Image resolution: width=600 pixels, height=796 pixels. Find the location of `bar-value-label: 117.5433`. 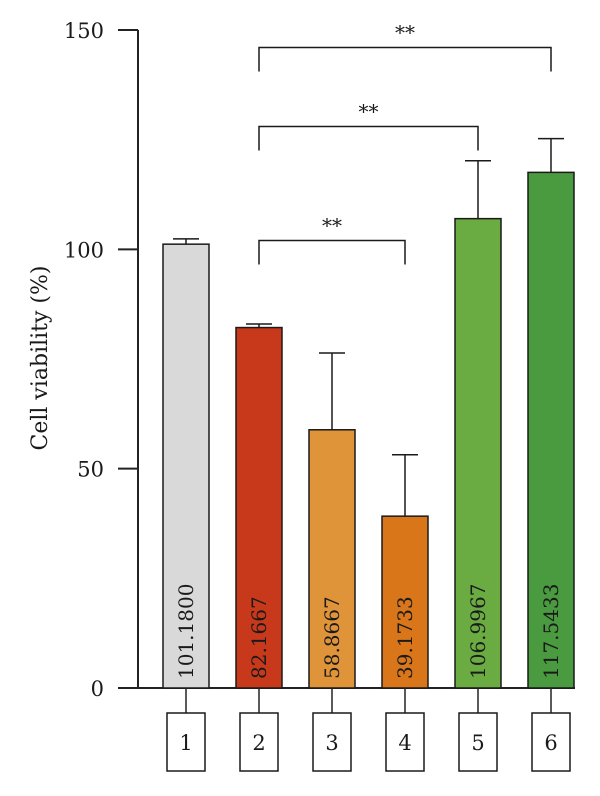

bar-value-label: 117.5433 is located at coordinates (551, 631).